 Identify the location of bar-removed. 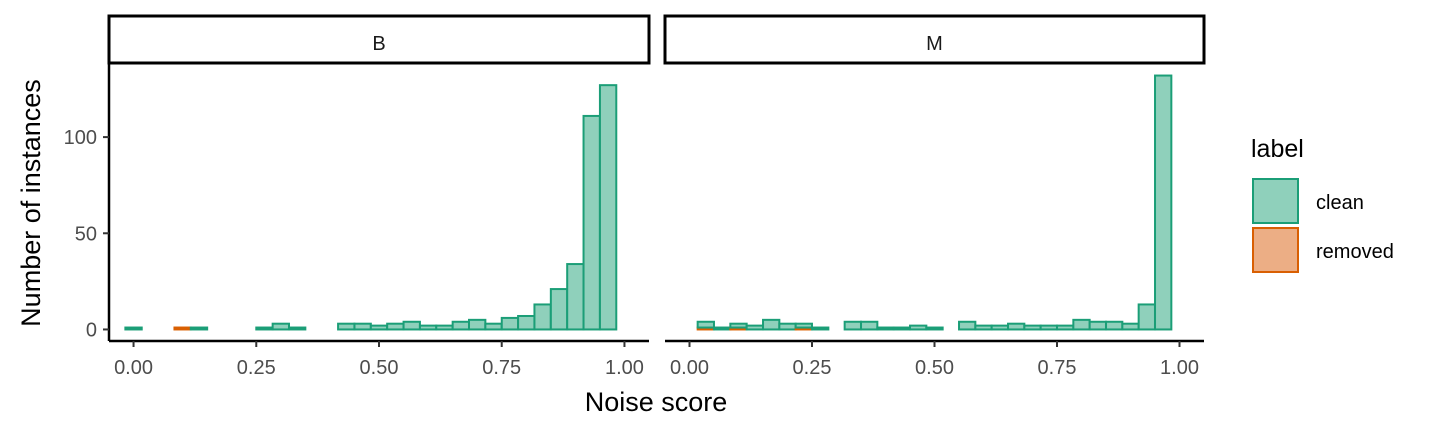
(182, 328).